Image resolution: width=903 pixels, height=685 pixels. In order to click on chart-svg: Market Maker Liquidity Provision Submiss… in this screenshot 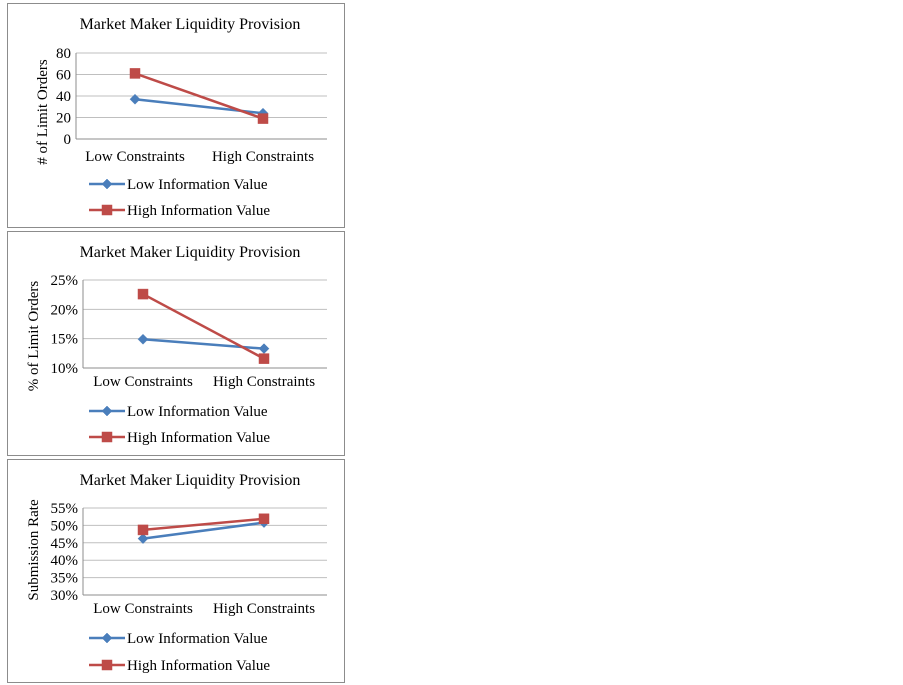, I will do `click(176, 573)`.